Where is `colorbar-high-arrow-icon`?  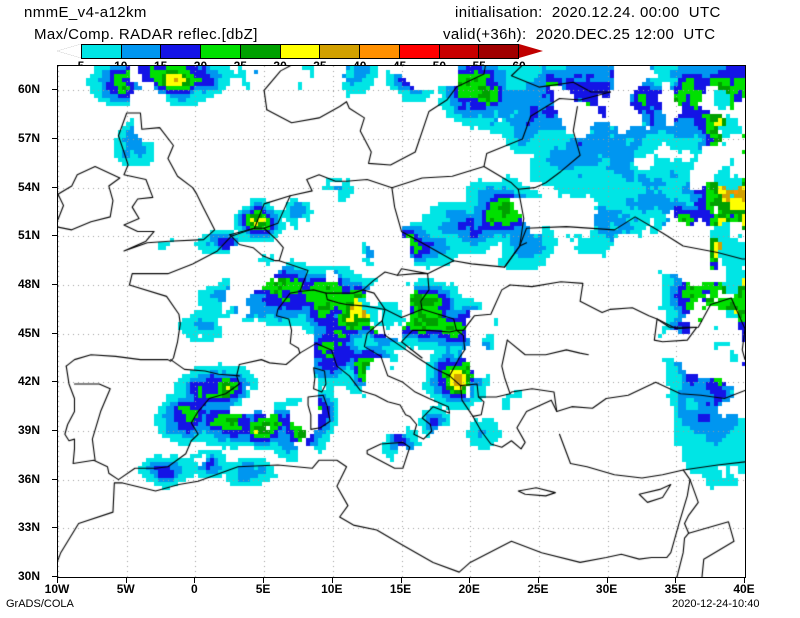 colorbar-high-arrow-icon is located at coordinates (531, 51).